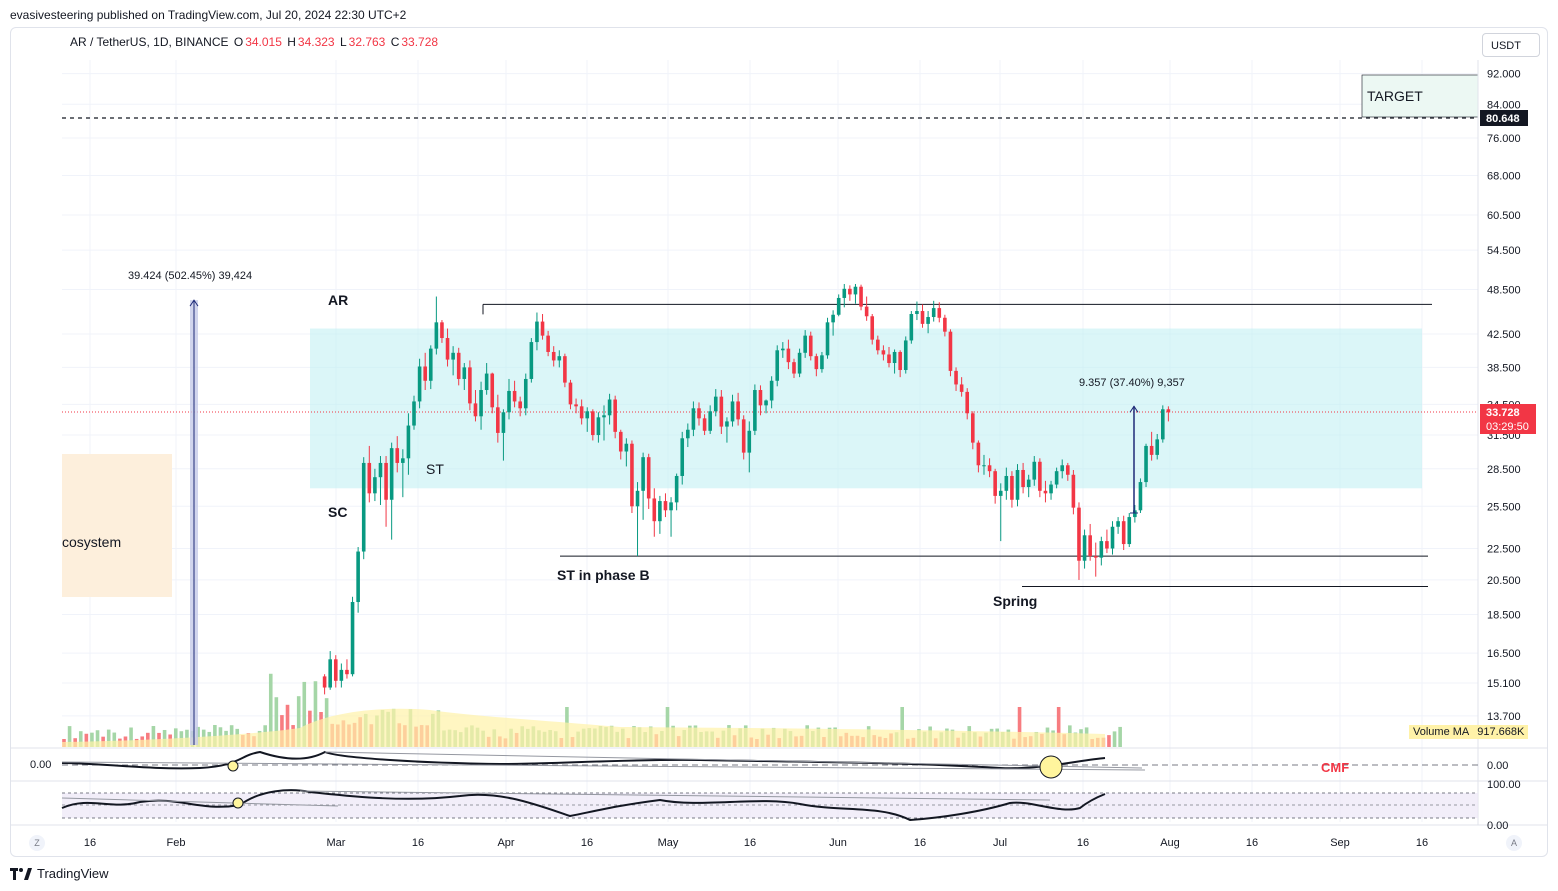 Image resolution: width=1558 pixels, height=891 pixels. I want to click on symbol-info: AR / TetherUS, 1D, BINANCE, so click(149, 42).